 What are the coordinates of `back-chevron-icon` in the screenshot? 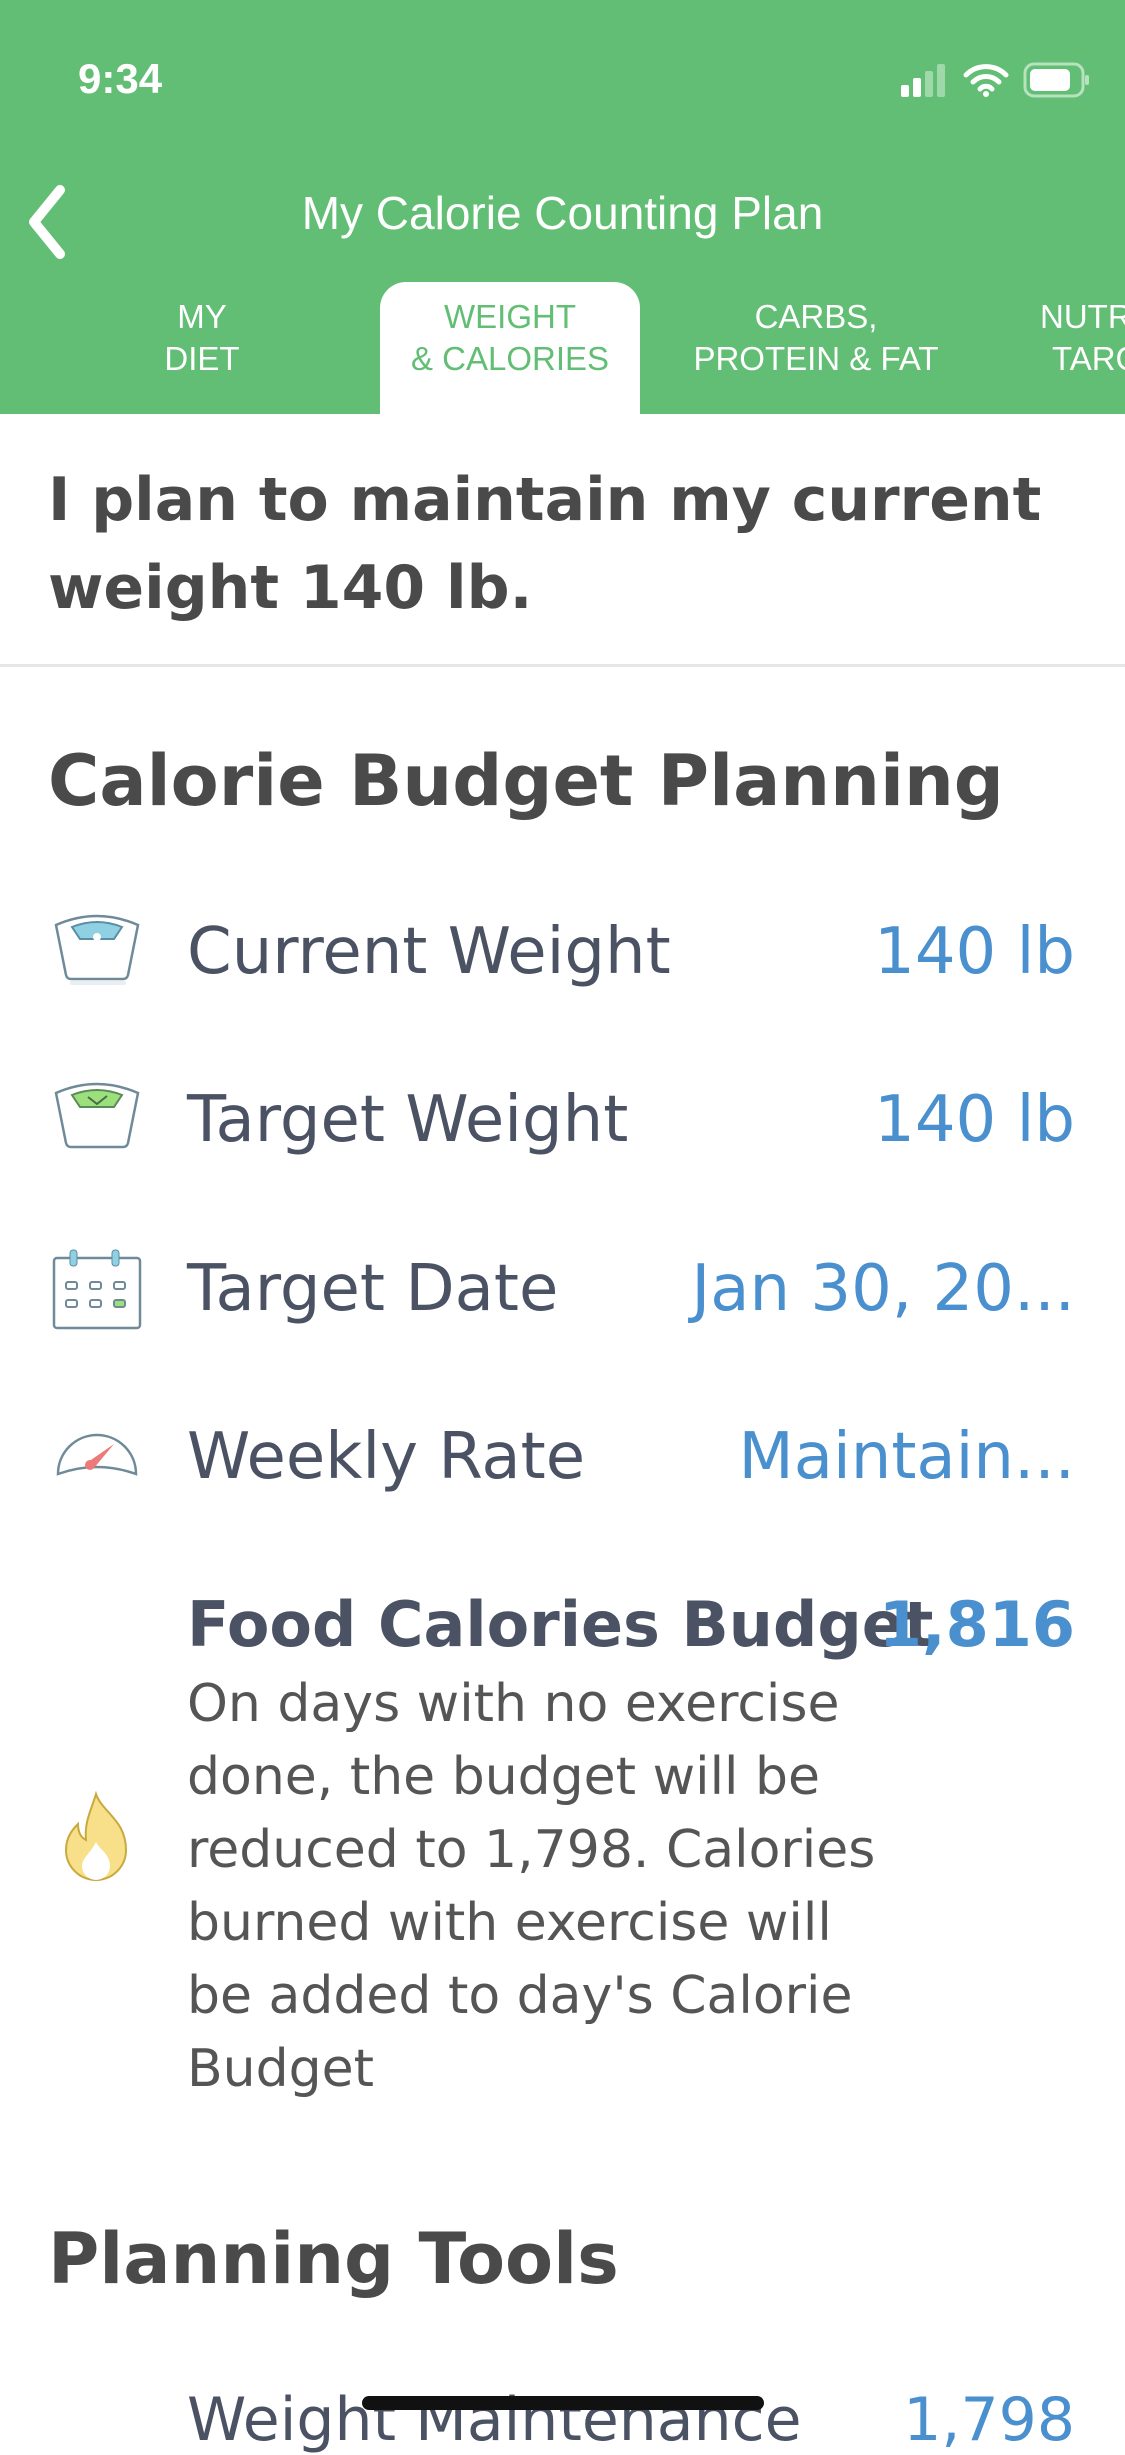 It's located at (47, 222).